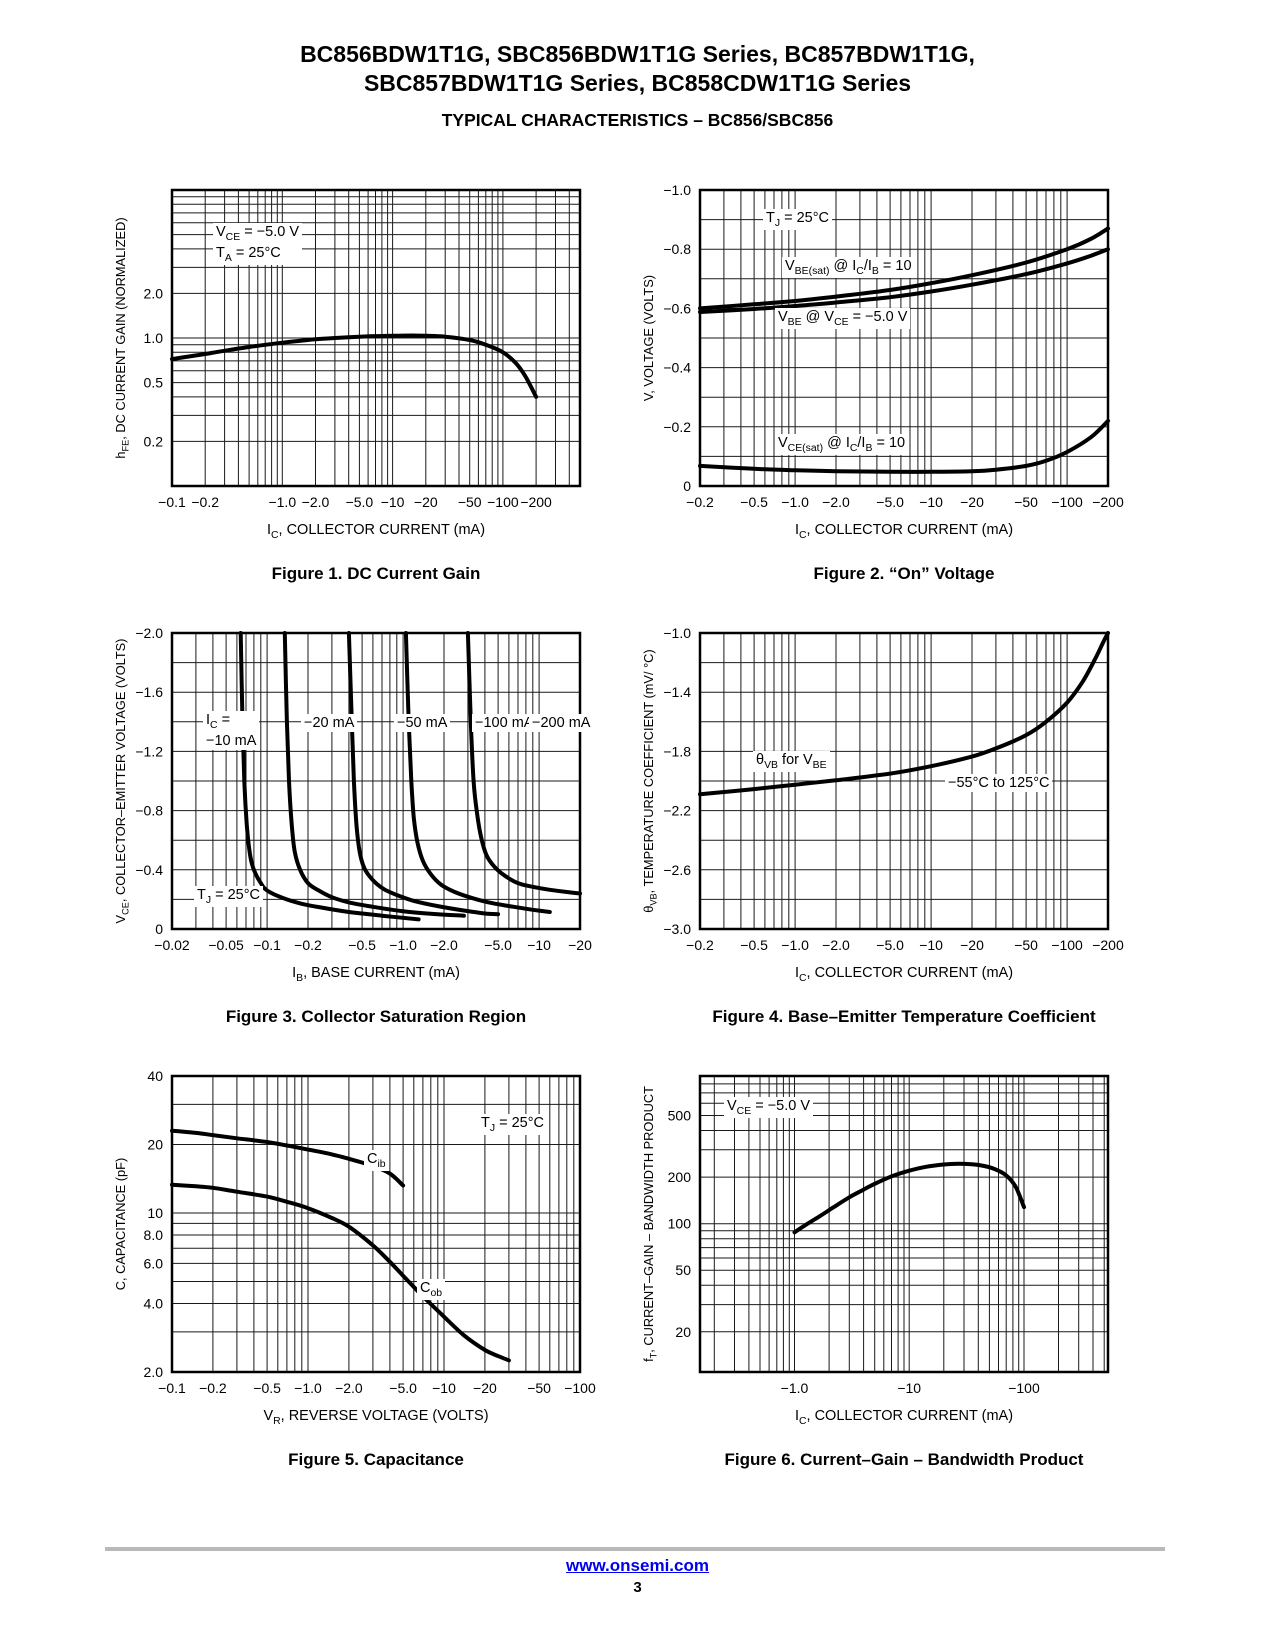 This screenshot has height=1650, width=1275. What do you see at coordinates (680, 1177) in the screenshot?
I see `svg-text: 200` at bounding box center [680, 1177].